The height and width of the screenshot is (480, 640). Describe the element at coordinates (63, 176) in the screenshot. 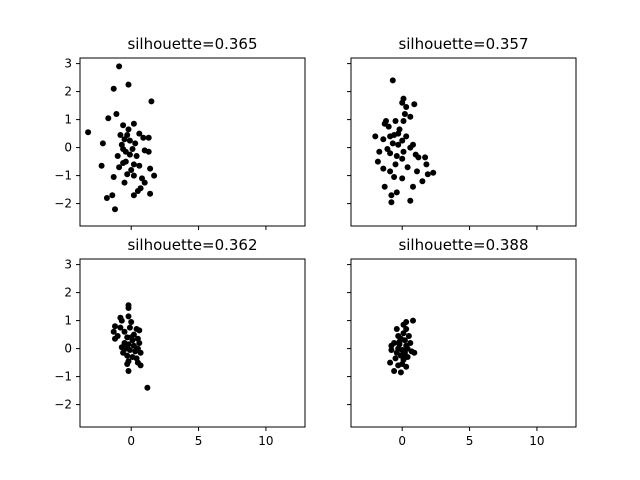

I see `y-tick-label: −1` at that location.